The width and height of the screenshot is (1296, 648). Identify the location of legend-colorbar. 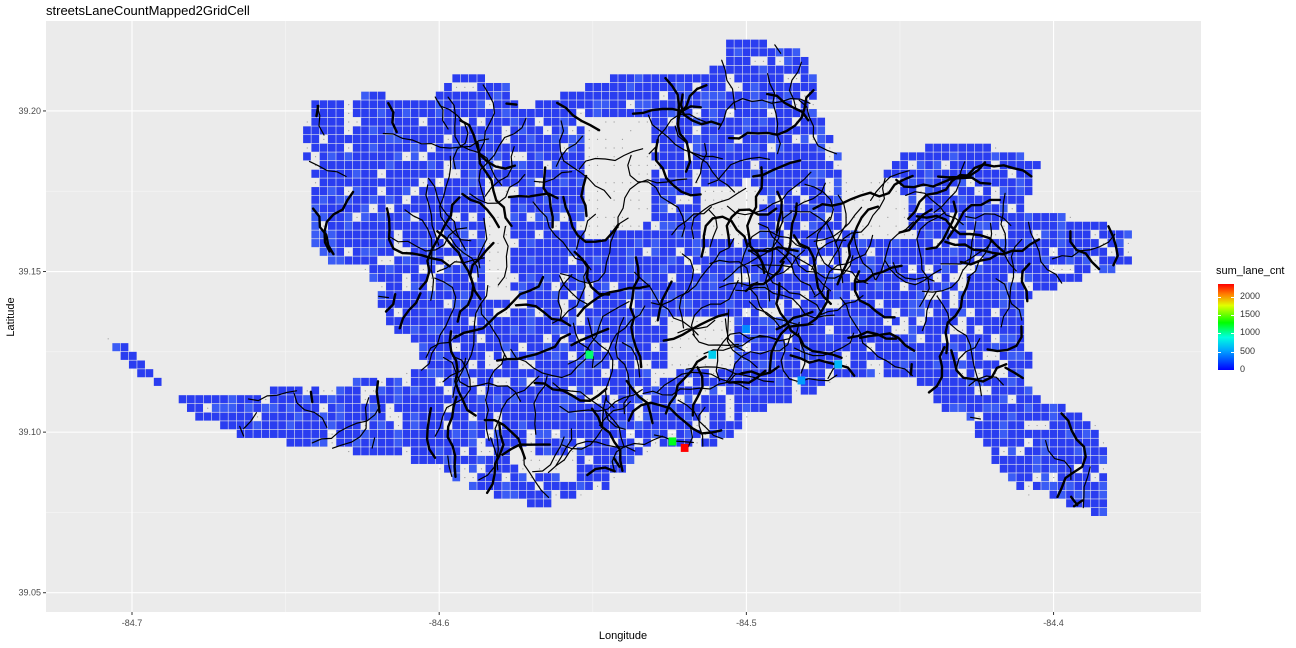
(1226, 327).